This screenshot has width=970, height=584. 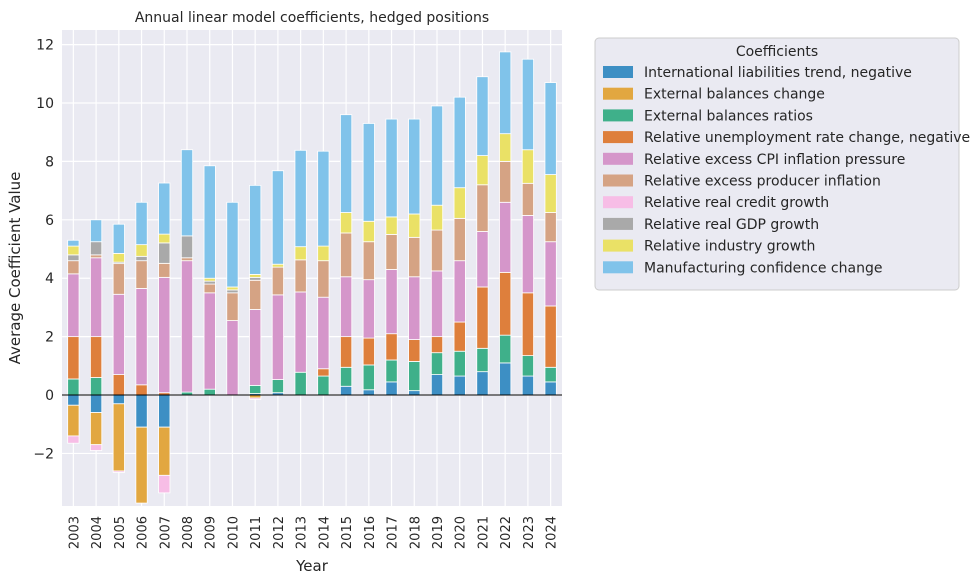 I want to click on x-tick-label: 2010, so click(x=233, y=532).